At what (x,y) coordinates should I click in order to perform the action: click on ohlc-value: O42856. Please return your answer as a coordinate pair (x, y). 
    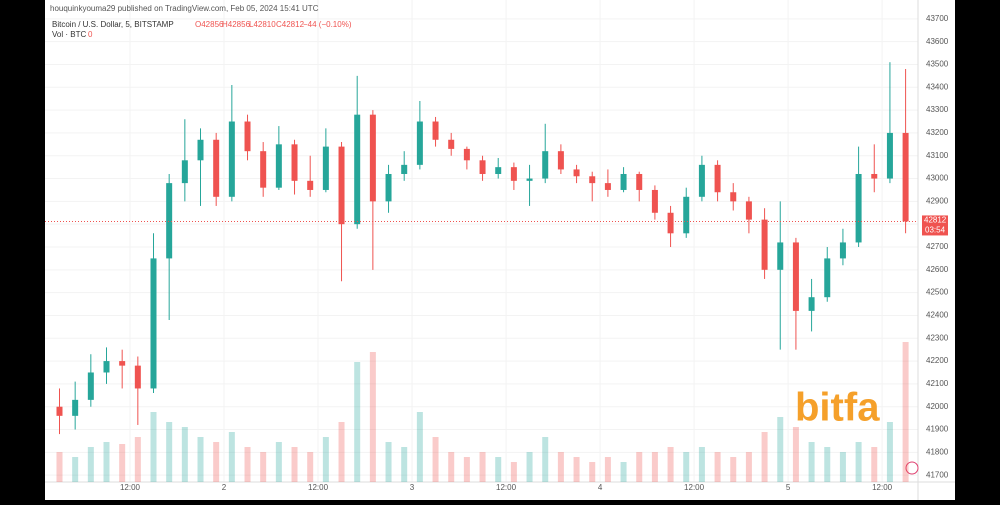
    Looking at the image, I should click on (209, 24).